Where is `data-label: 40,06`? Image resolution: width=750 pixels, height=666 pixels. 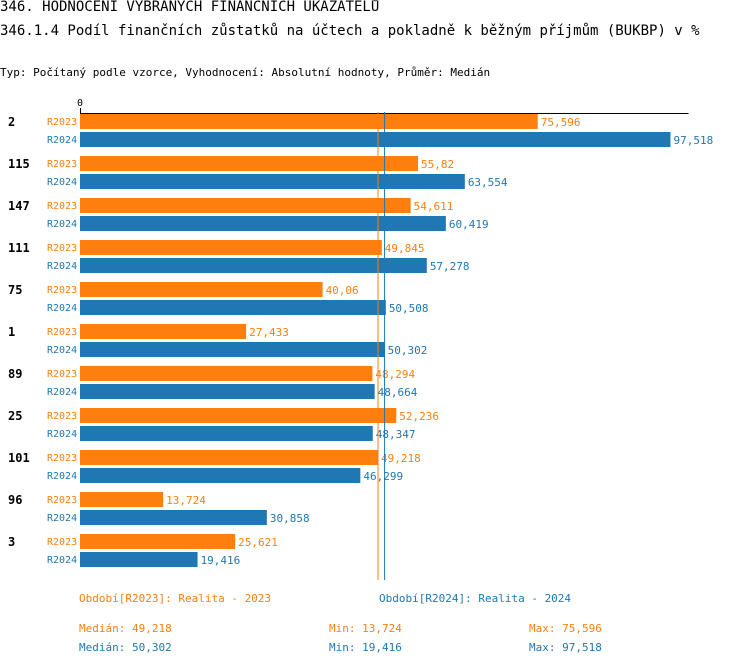
data-label: 40,06 is located at coordinates (342, 290).